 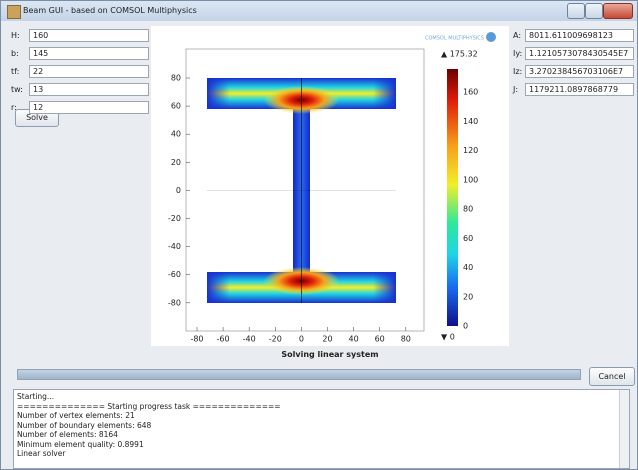 What do you see at coordinates (594, 11) in the screenshot?
I see `maximize-button` at bounding box center [594, 11].